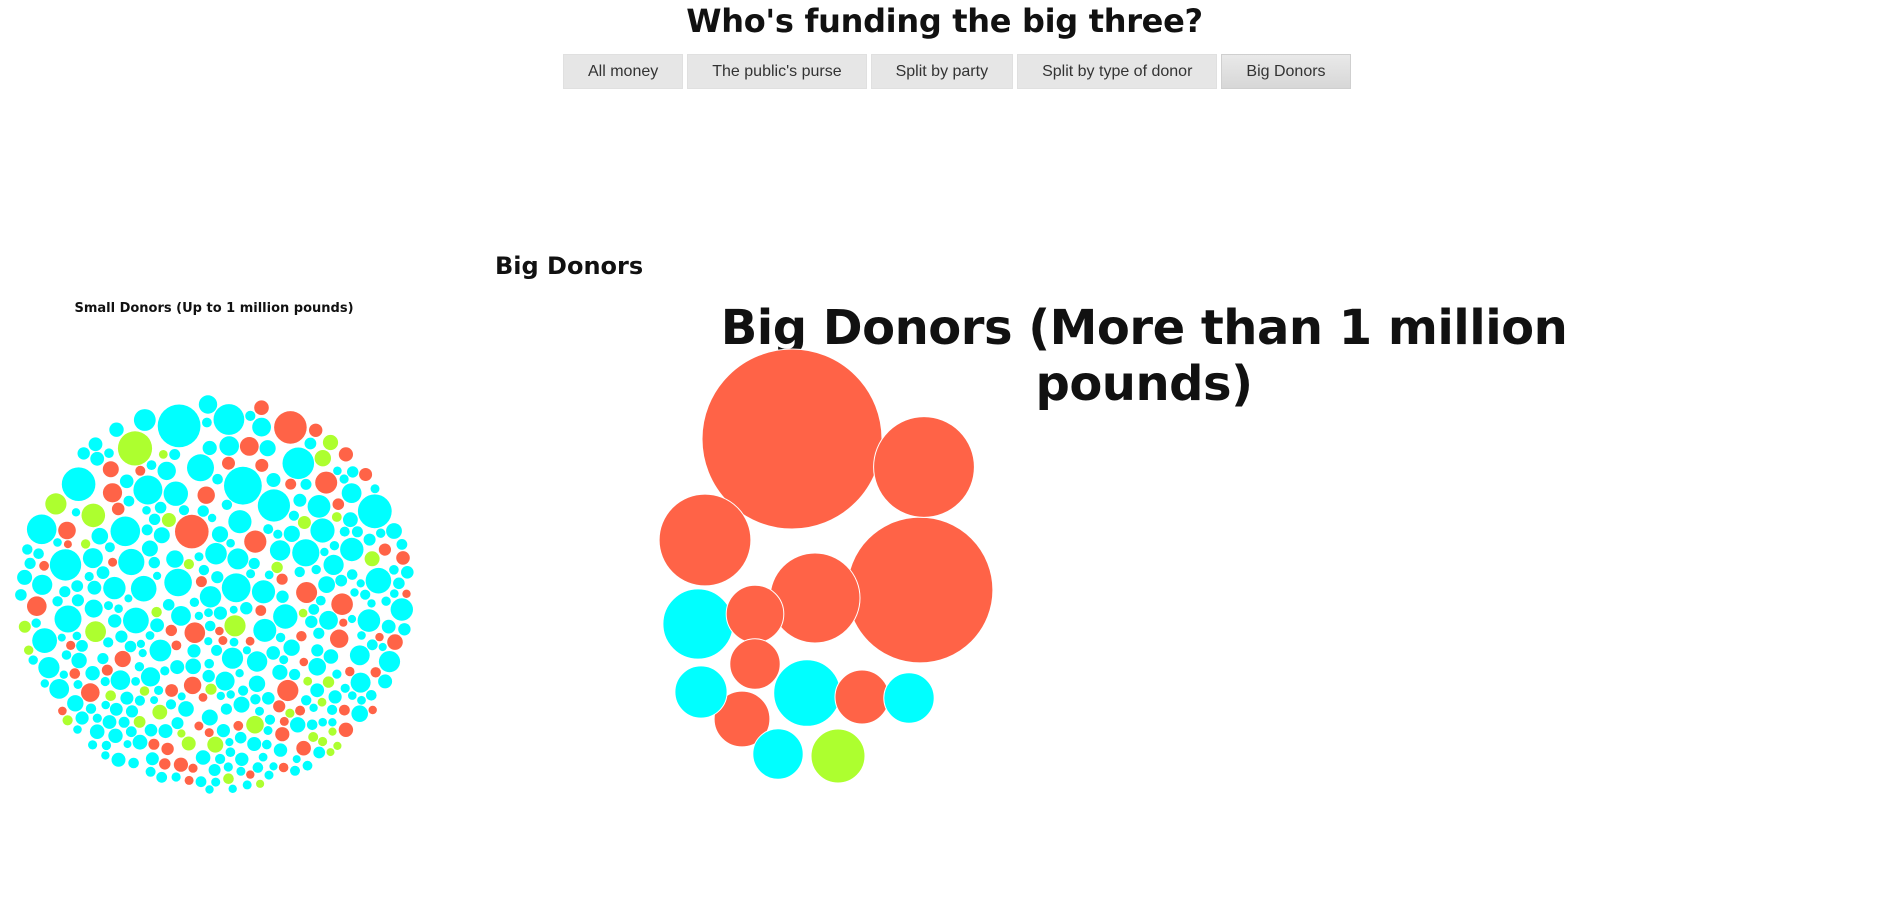  What do you see at coordinates (701, 692) in the screenshot?
I see `big-donor-bubble-cyan` at bounding box center [701, 692].